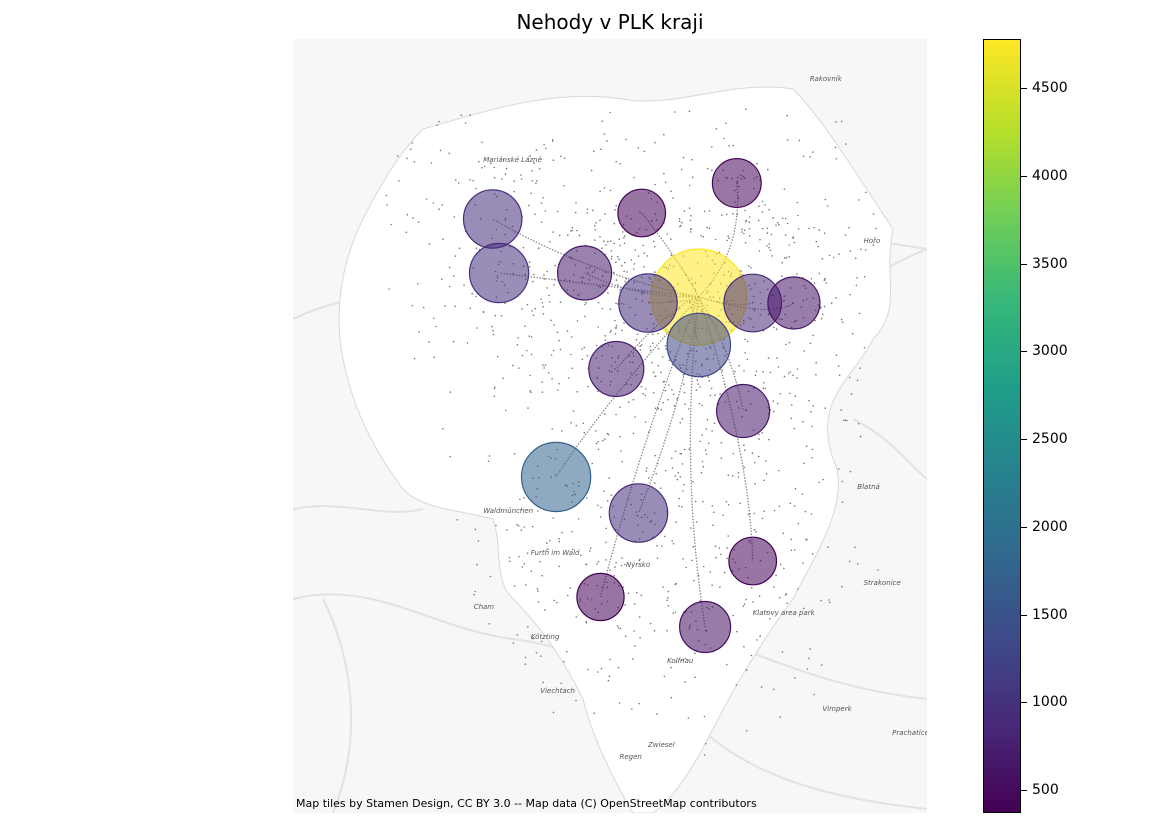  Describe the element at coordinates (1050, 614) in the screenshot. I see `colorbar-tick-label: 1500` at that location.